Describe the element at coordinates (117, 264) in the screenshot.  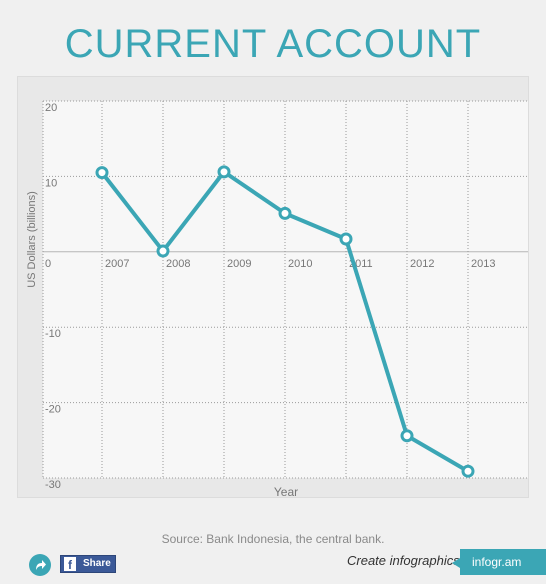
I see `x-tick-label: 2007` at that location.